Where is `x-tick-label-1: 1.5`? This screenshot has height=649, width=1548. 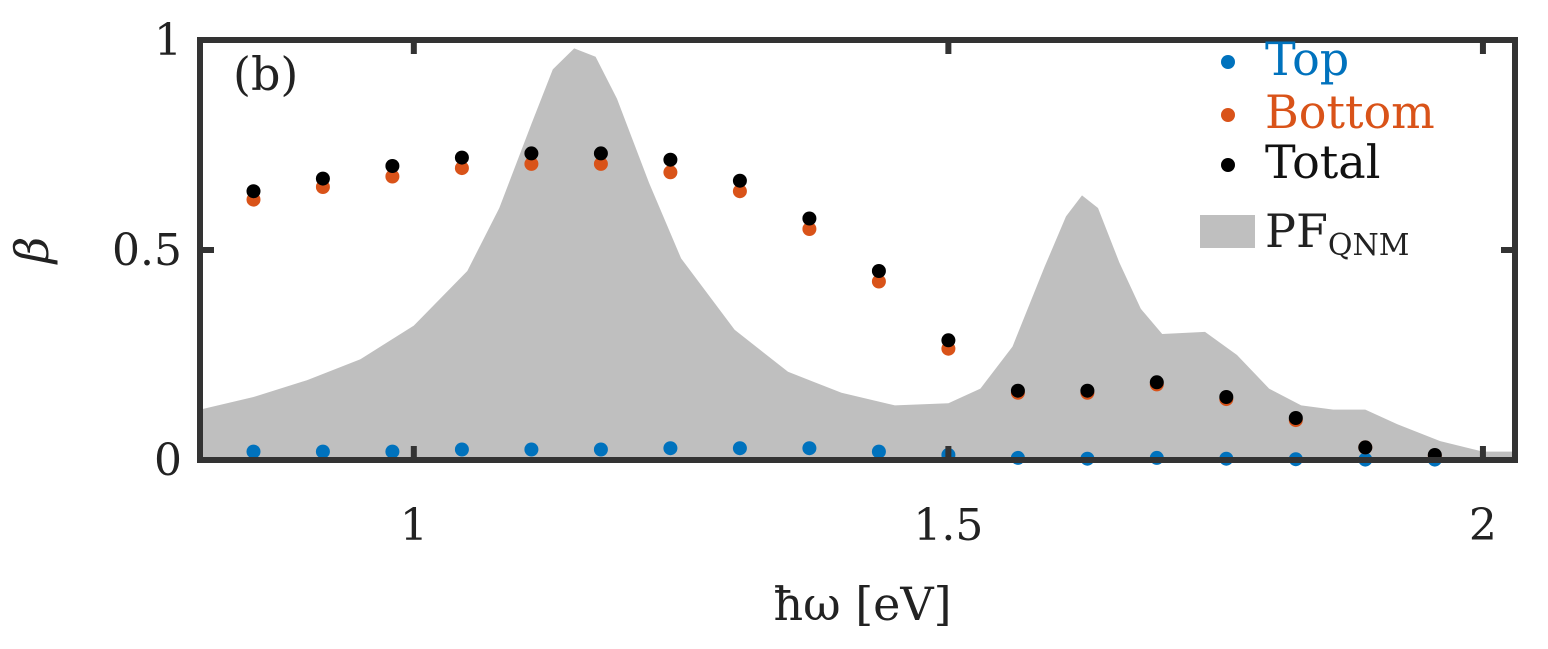 x-tick-label-1: 1.5 is located at coordinates (948, 525).